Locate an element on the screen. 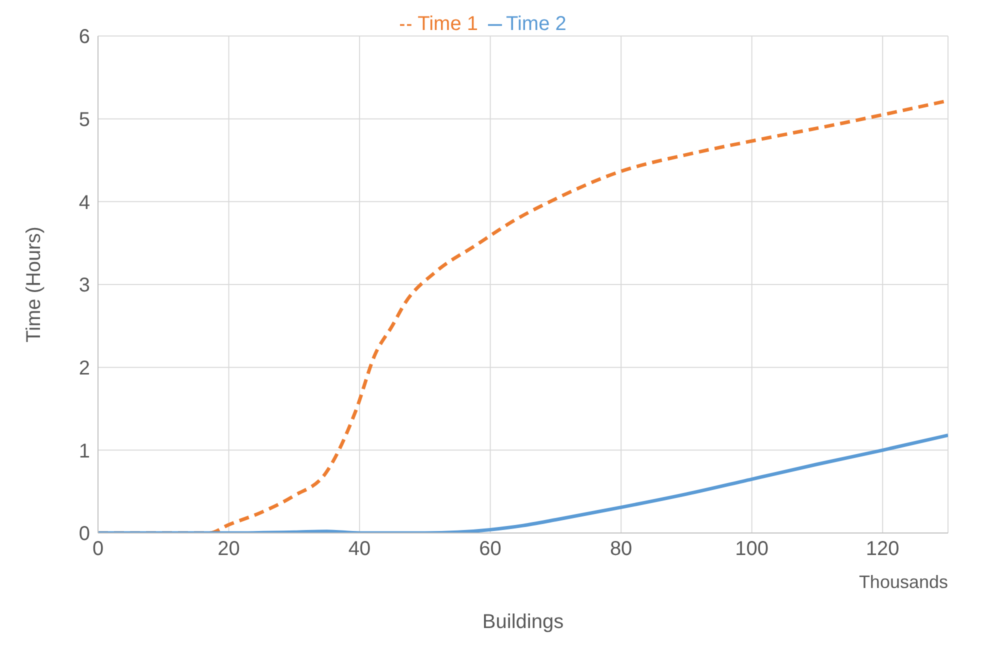 This screenshot has width=995, height=657. legend-label: Time 2 is located at coordinates (536, 24).